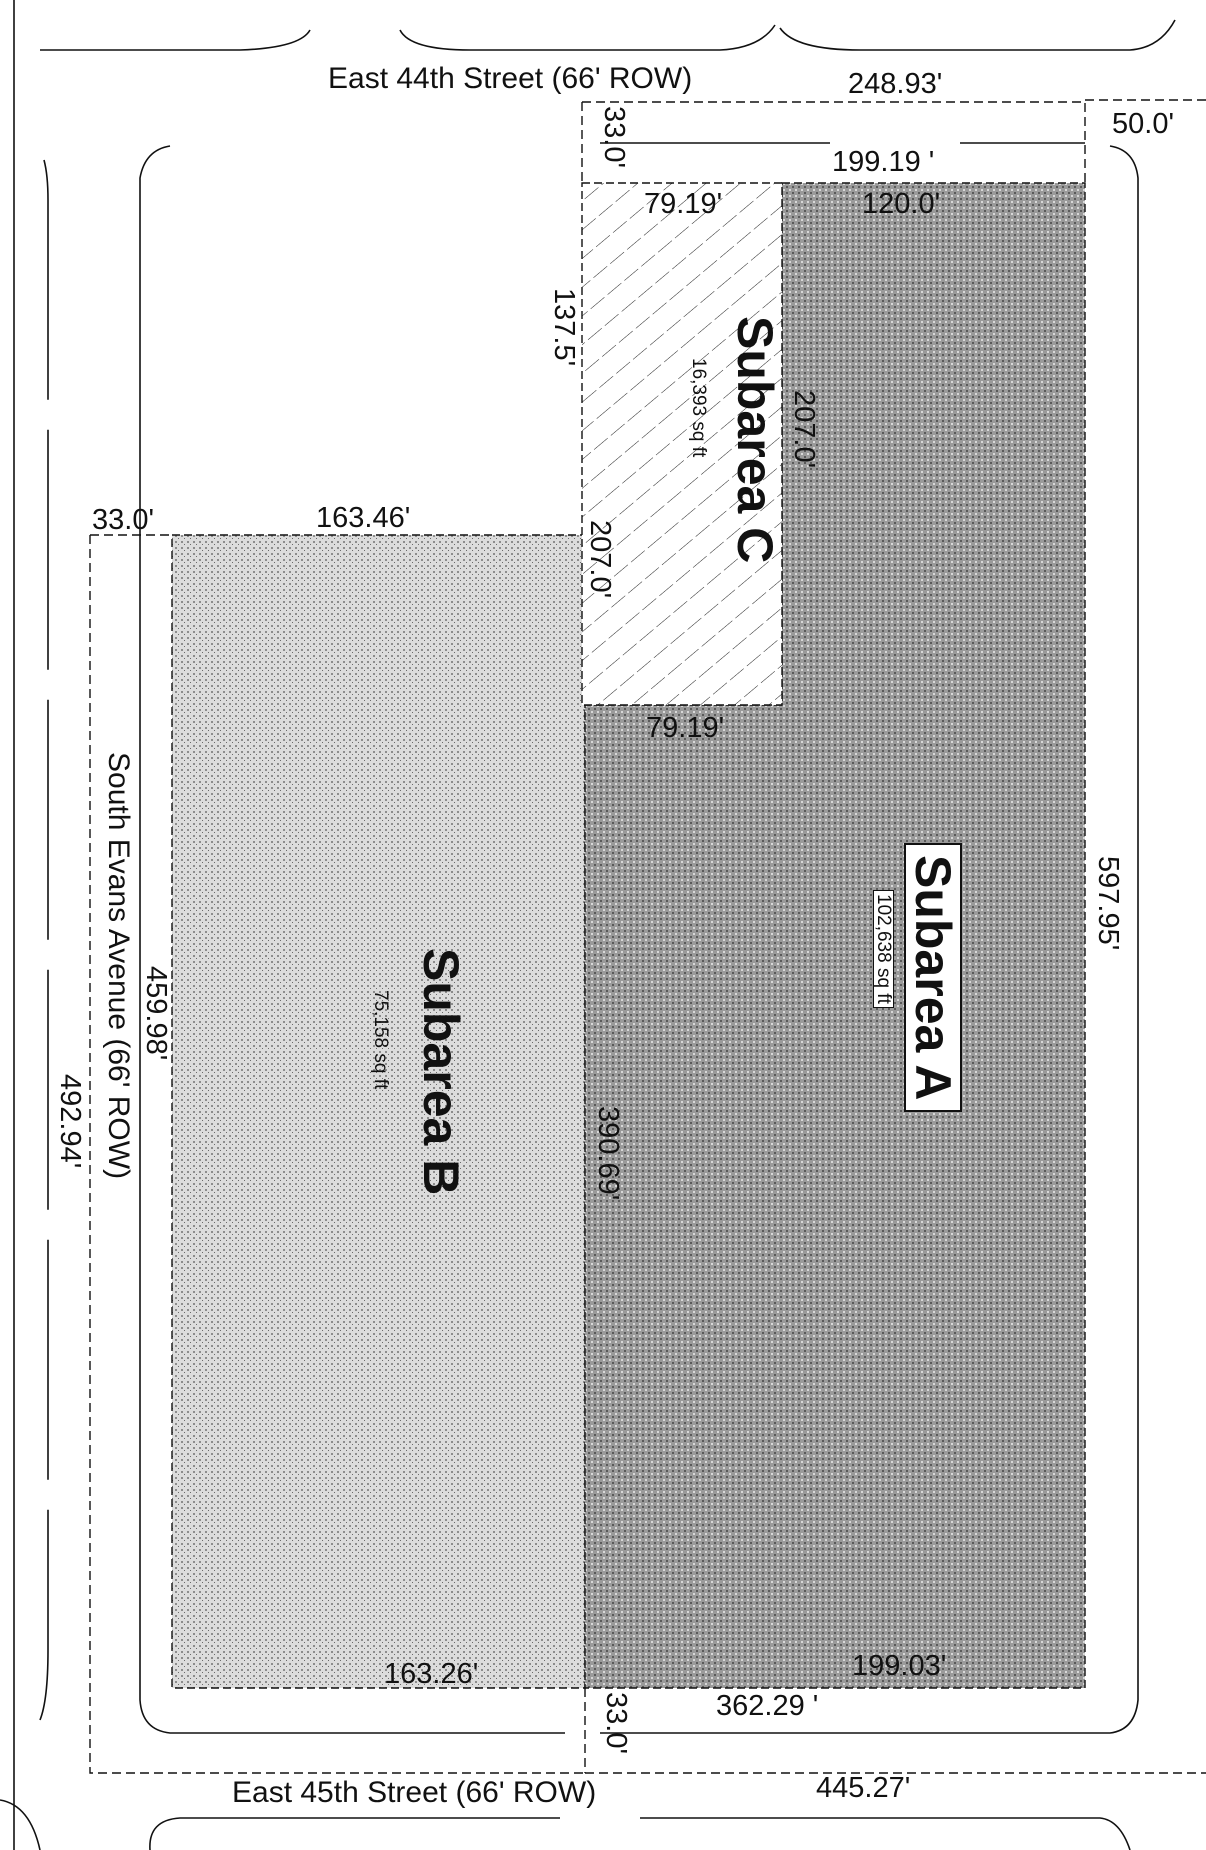 The image size is (1206, 1850). I want to click on dim-b-left: 459.98', so click(156, 1013).